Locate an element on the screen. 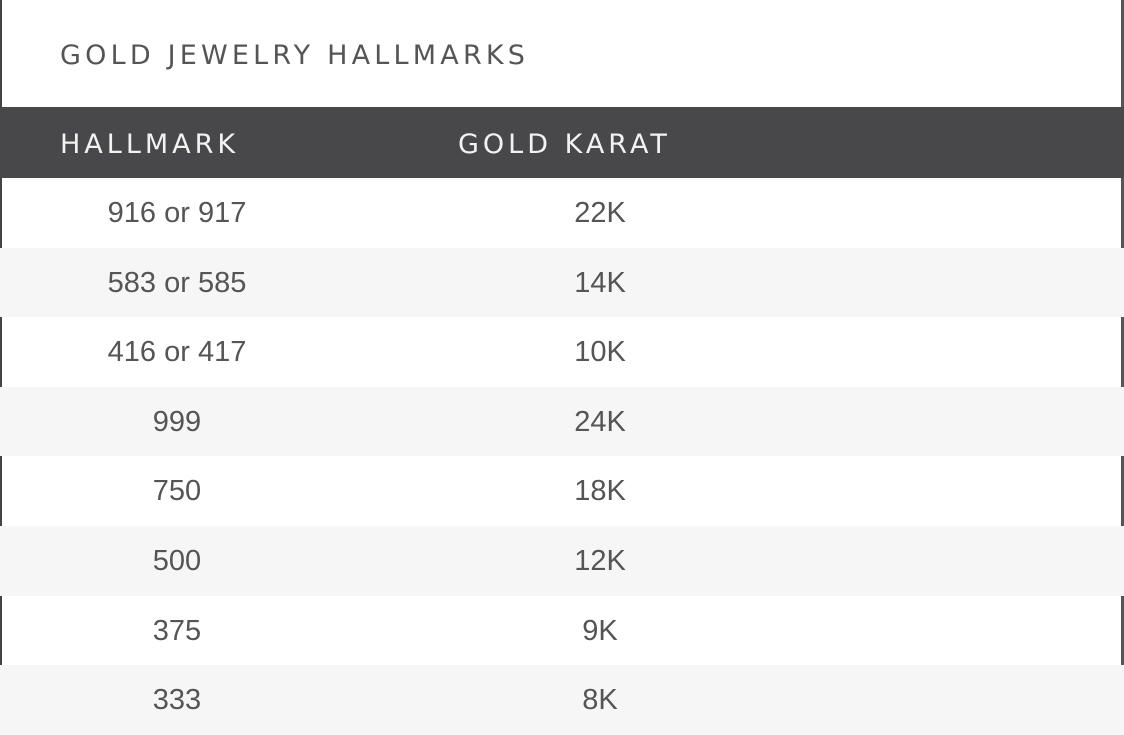 The width and height of the screenshot is (1124, 735). header-gold-karat: GOLD KARAT is located at coordinates (564, 144).